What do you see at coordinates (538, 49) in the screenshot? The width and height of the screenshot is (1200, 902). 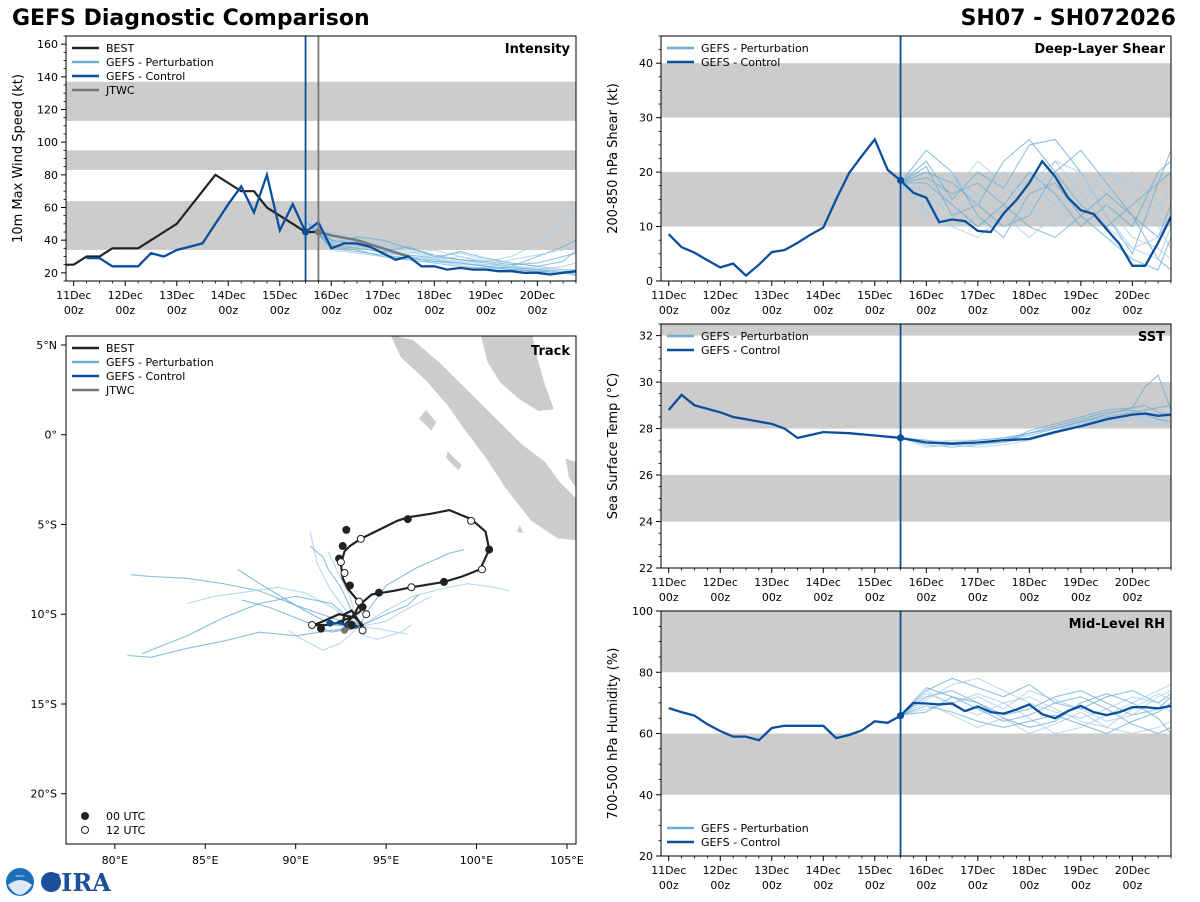 I see `intensity-panel-title: Intensity` at bounding box center [538, 49].